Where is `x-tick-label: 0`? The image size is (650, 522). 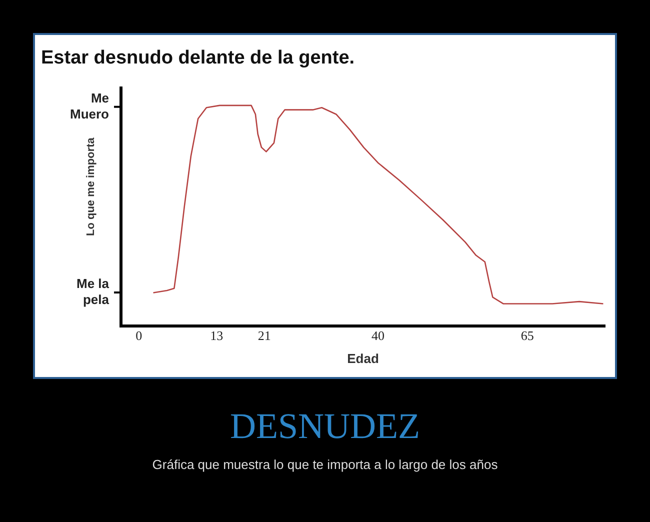 x-tick-label: 0 is located at coordinates (139, 336).